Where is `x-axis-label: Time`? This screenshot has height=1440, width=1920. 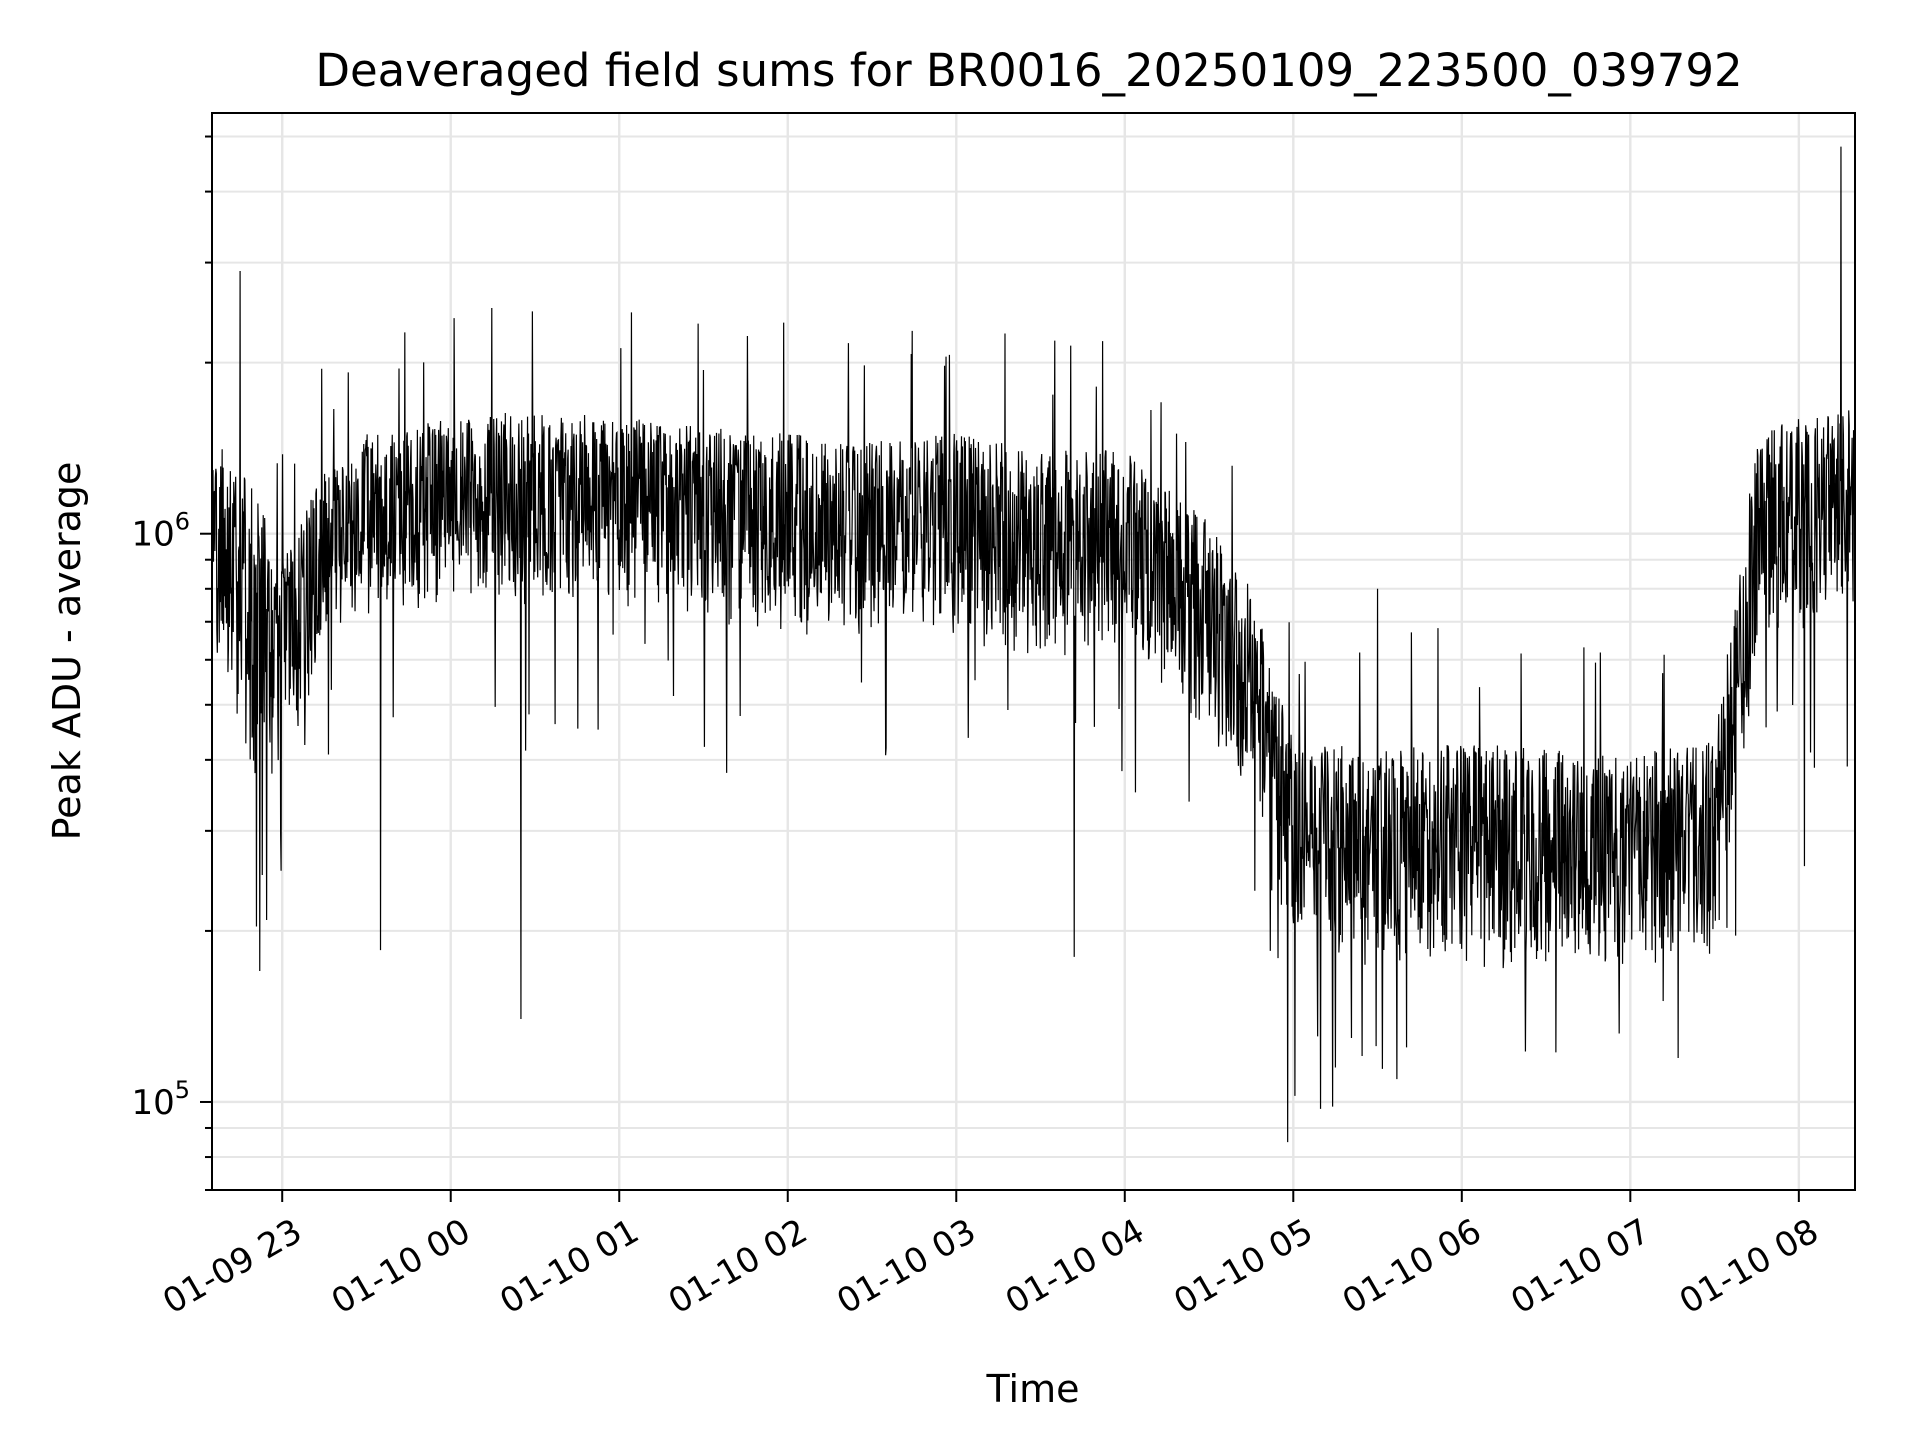 x-axis-label: Time is located at coordinates (1033, 1389).